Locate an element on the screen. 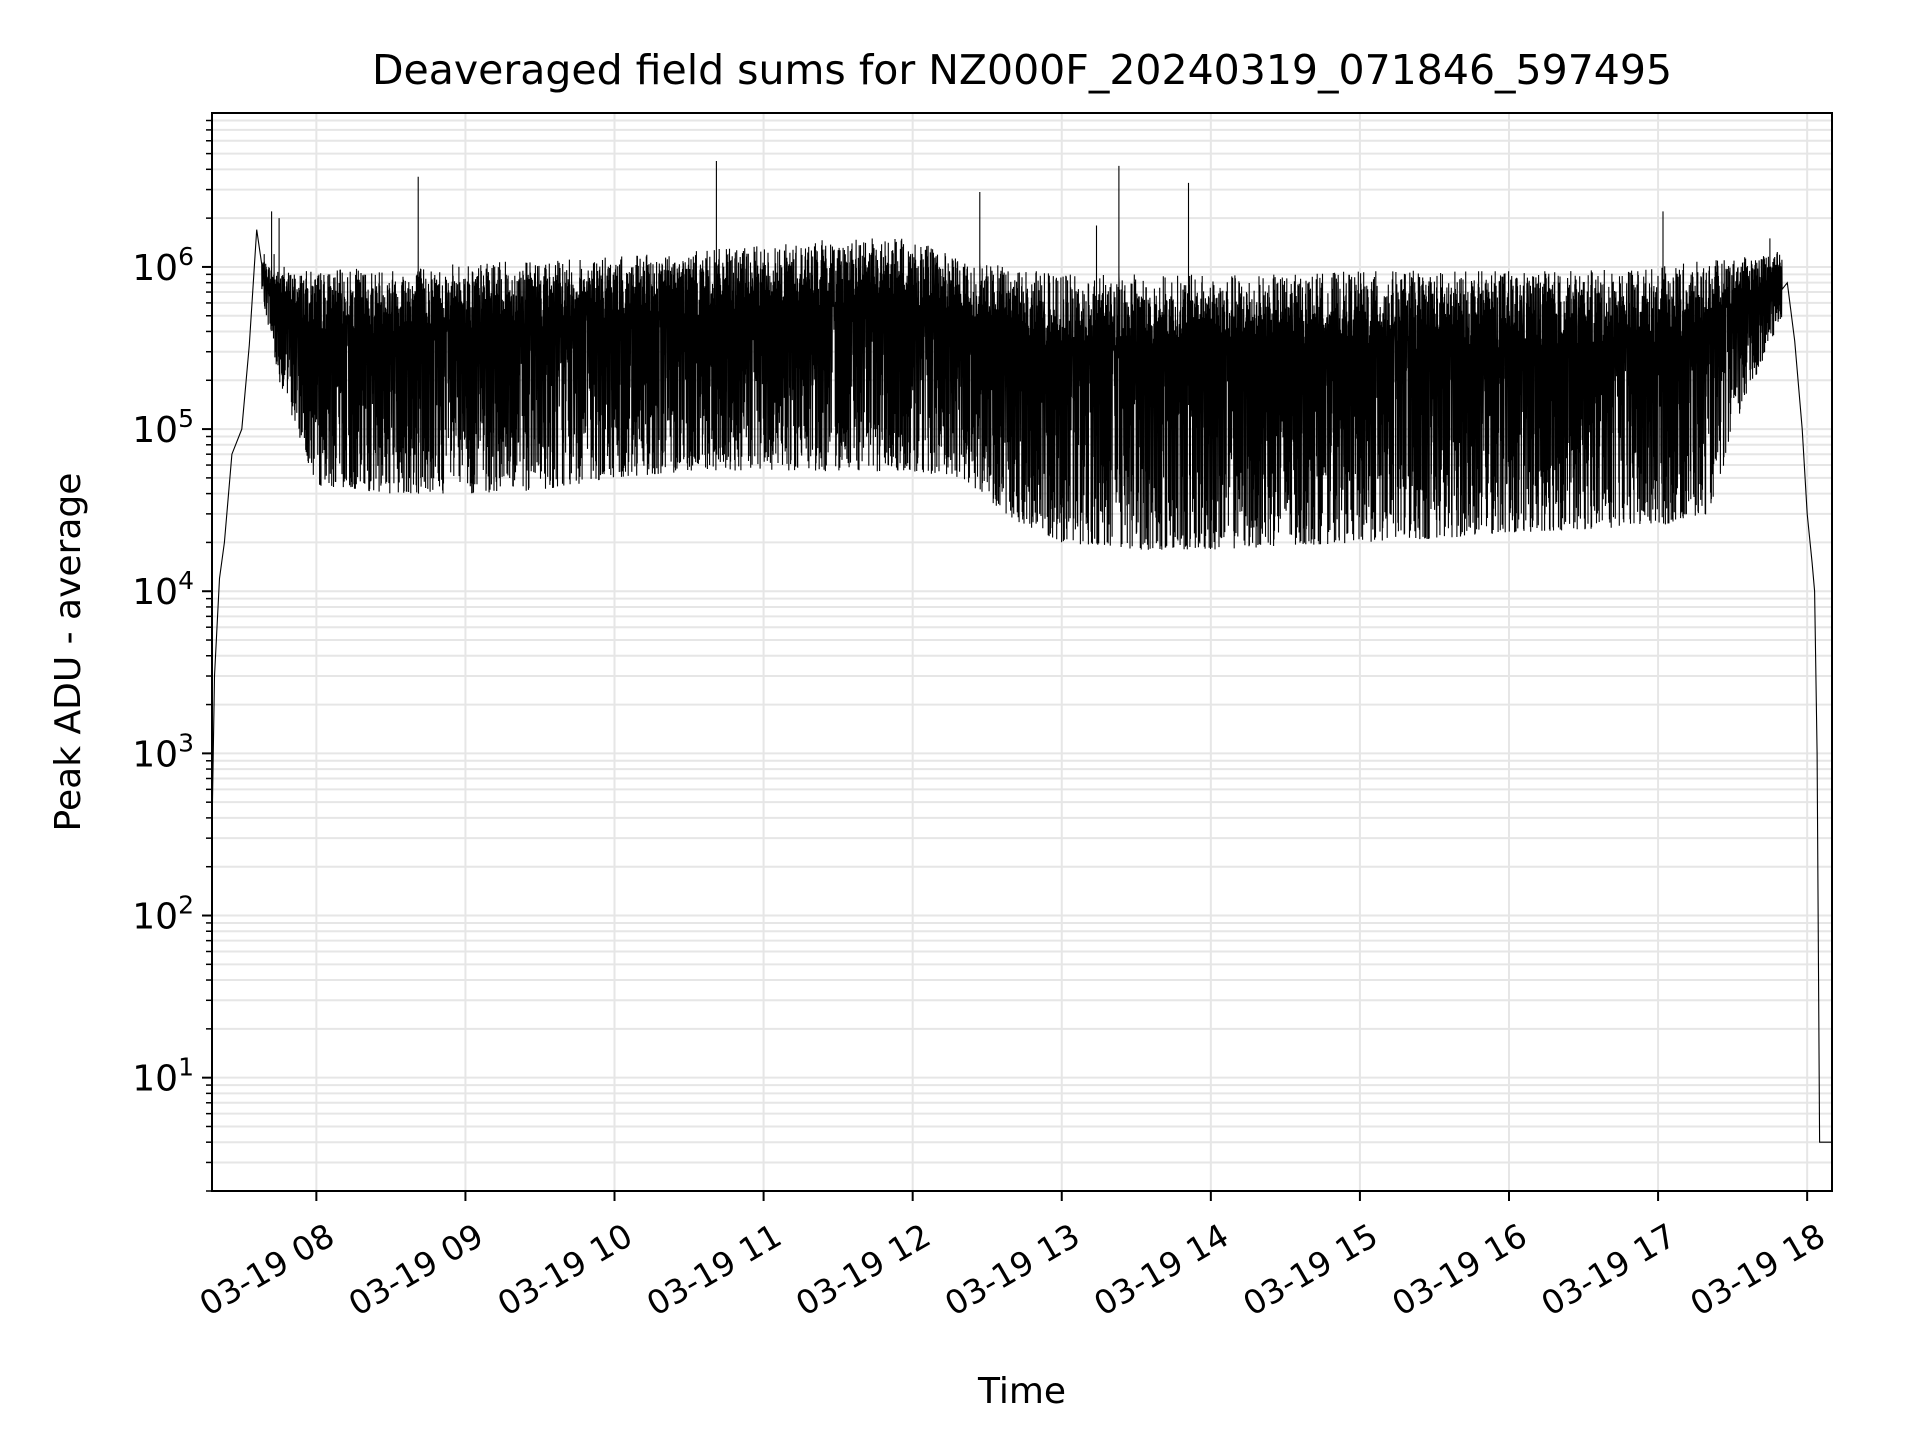 The height and width of the screenshot is (1440, 1920). y-tick-label: 10² is located at coordinates (163, 914).